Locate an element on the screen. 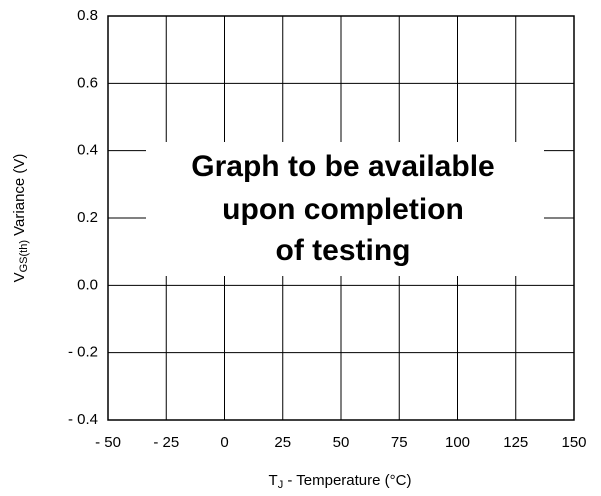 The width and height of the screenshot is (601, 496). x-label-main: T is located at coordinates (273, 480).